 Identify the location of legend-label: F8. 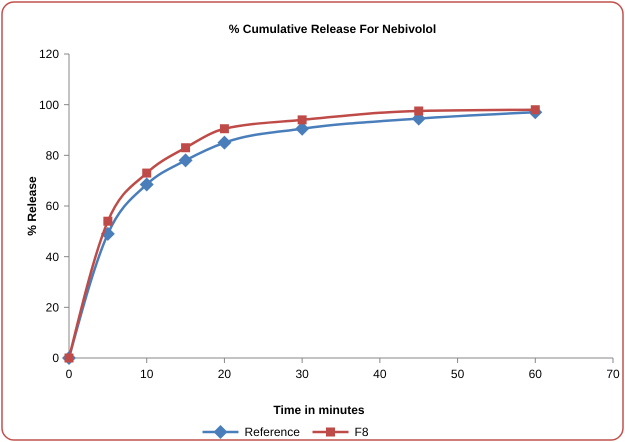
(361, 432).